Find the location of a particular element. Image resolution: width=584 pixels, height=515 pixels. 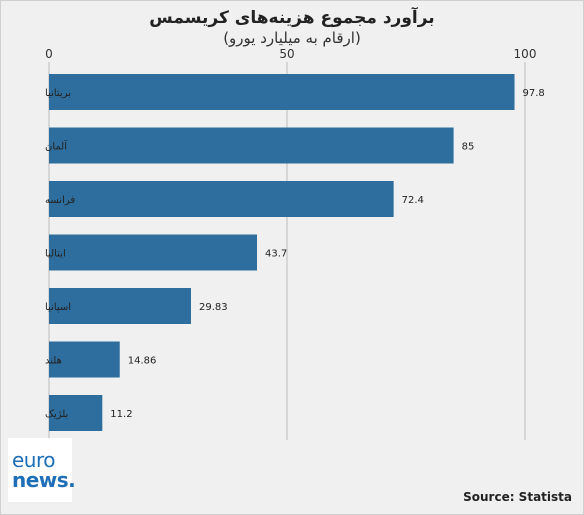

x-tick-label-100: 100 is located at coordinates (525, 54).